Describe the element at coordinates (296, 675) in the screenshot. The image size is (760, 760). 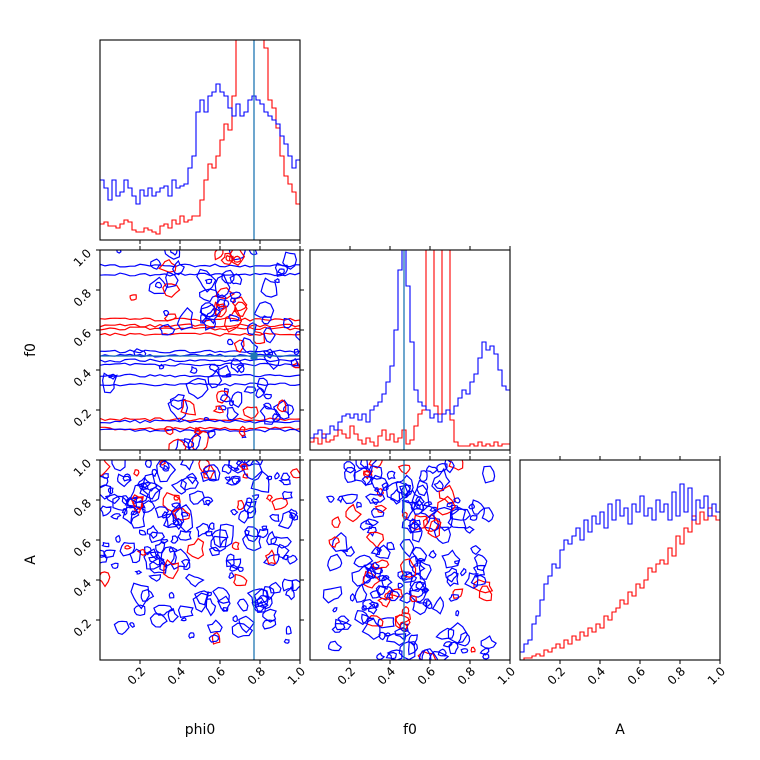
I see `x-tick-label: 1.0` at that location.